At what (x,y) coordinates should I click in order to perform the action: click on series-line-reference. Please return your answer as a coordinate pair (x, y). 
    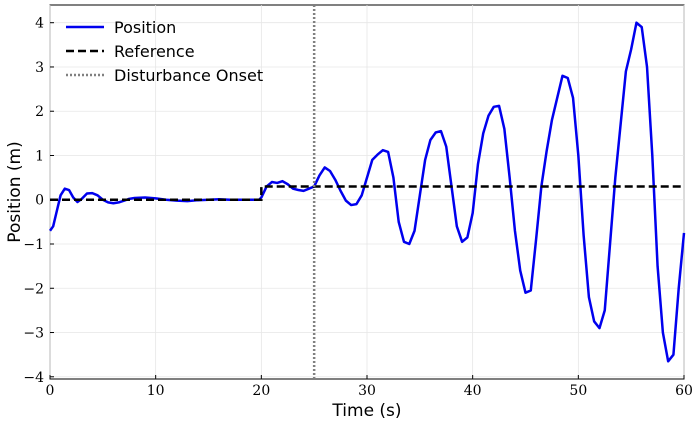
    Looking at the image, I should click on (367, 193).